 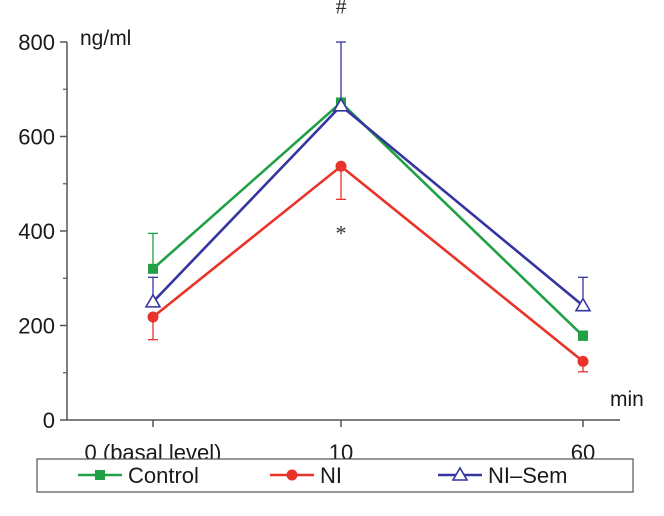 I want to click on y-axis: 0 200 400 600 800, so click(x=43, y=231).